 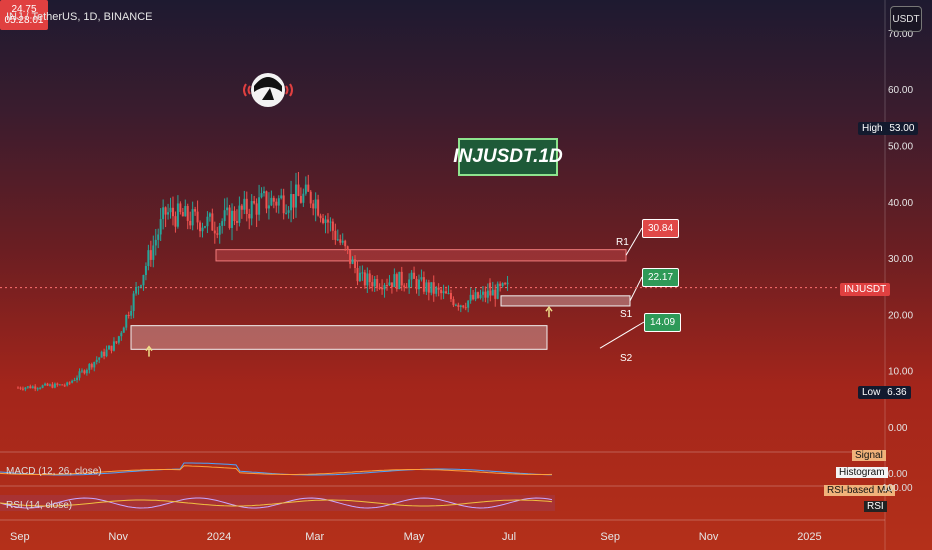 I want to click on r1-label: R1, so click(x=622, y=242).